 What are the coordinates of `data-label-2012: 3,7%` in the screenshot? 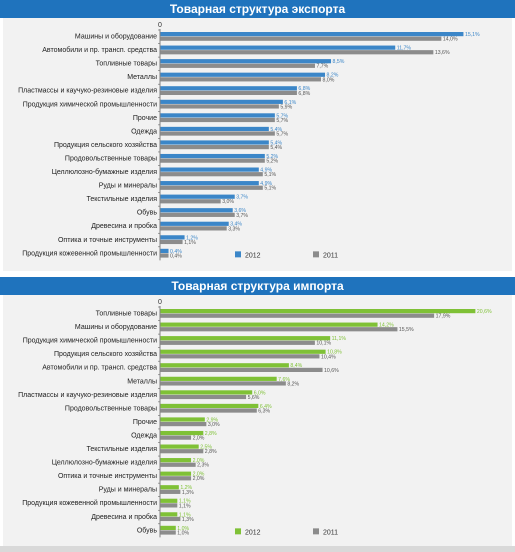 It's located at (242, 198).